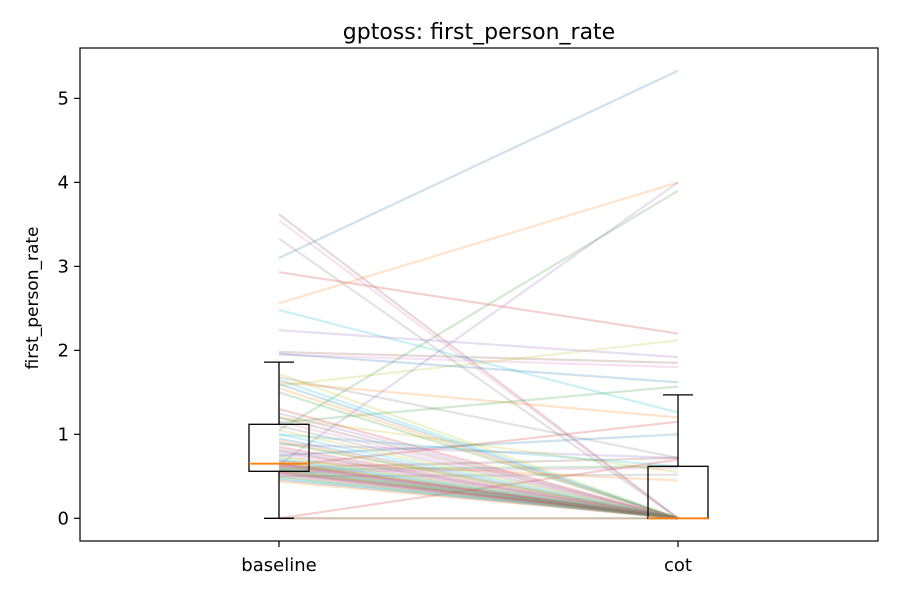 This screenshot has height=600, width=900. Describe the element at coordinates (33, 297) in the screenshot. I see `y-axis-title: first_person_rate` at that location.